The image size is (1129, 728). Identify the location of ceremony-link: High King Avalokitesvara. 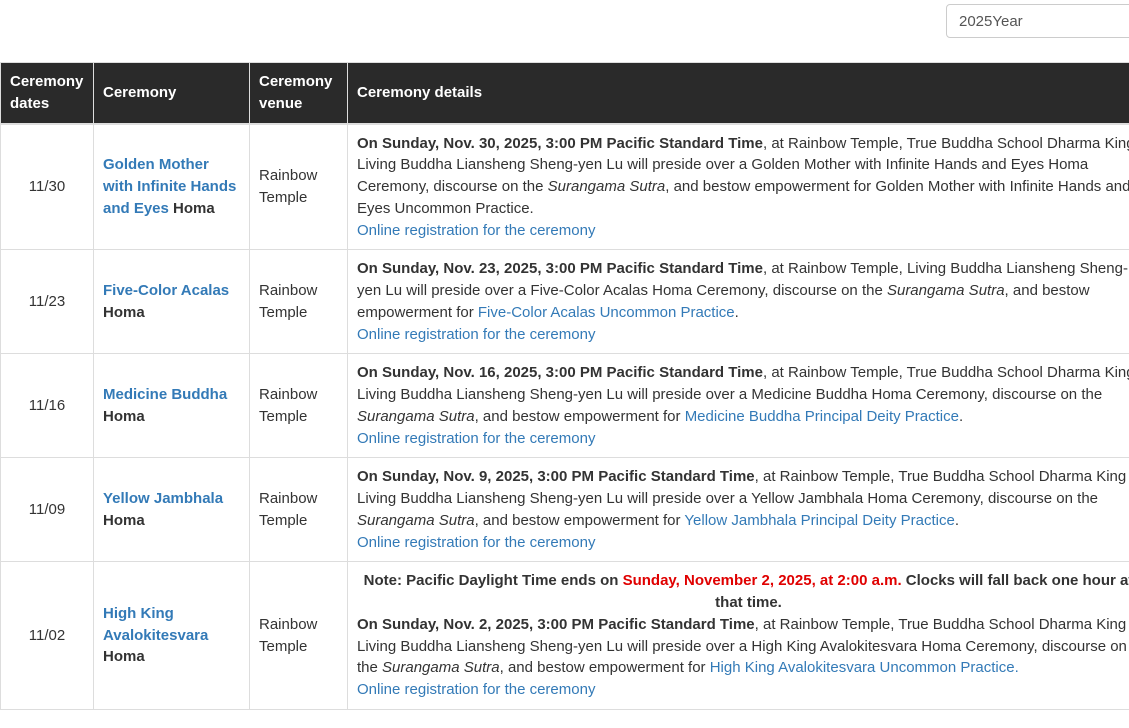
(156, 624).